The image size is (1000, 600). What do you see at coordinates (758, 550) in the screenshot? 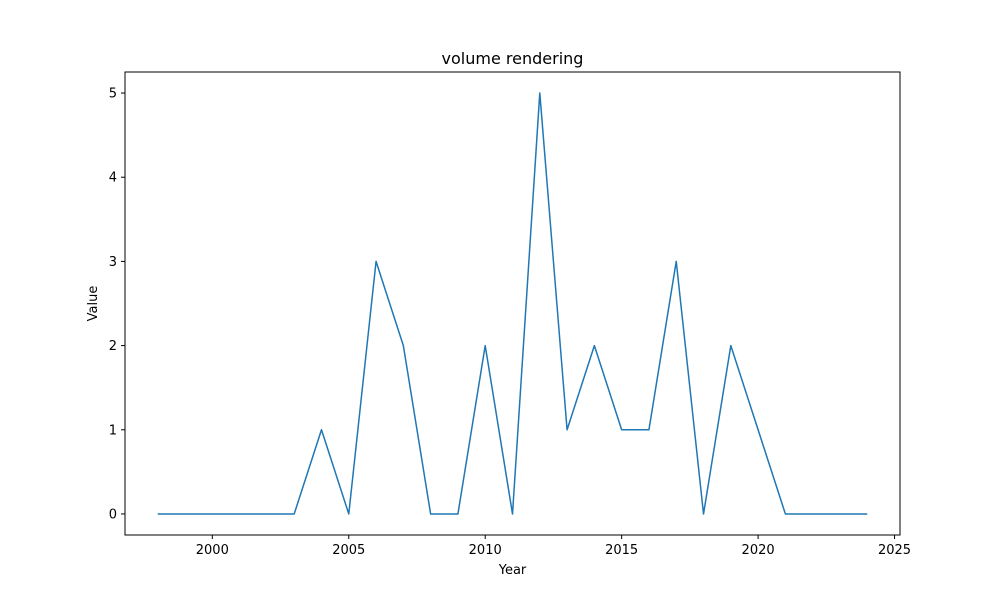
I see `x-tick-label: 2020` at bounding box center [758, 550].